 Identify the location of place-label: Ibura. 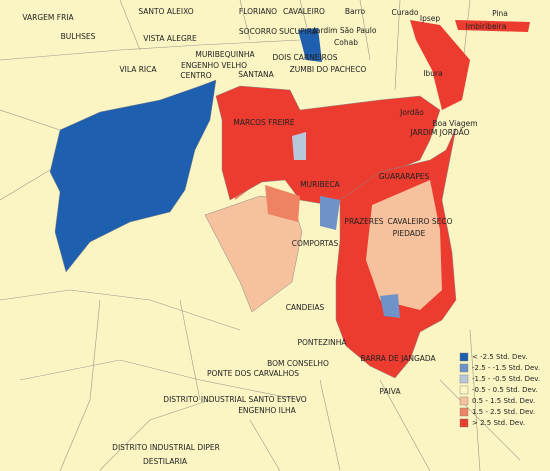
(432, 73).